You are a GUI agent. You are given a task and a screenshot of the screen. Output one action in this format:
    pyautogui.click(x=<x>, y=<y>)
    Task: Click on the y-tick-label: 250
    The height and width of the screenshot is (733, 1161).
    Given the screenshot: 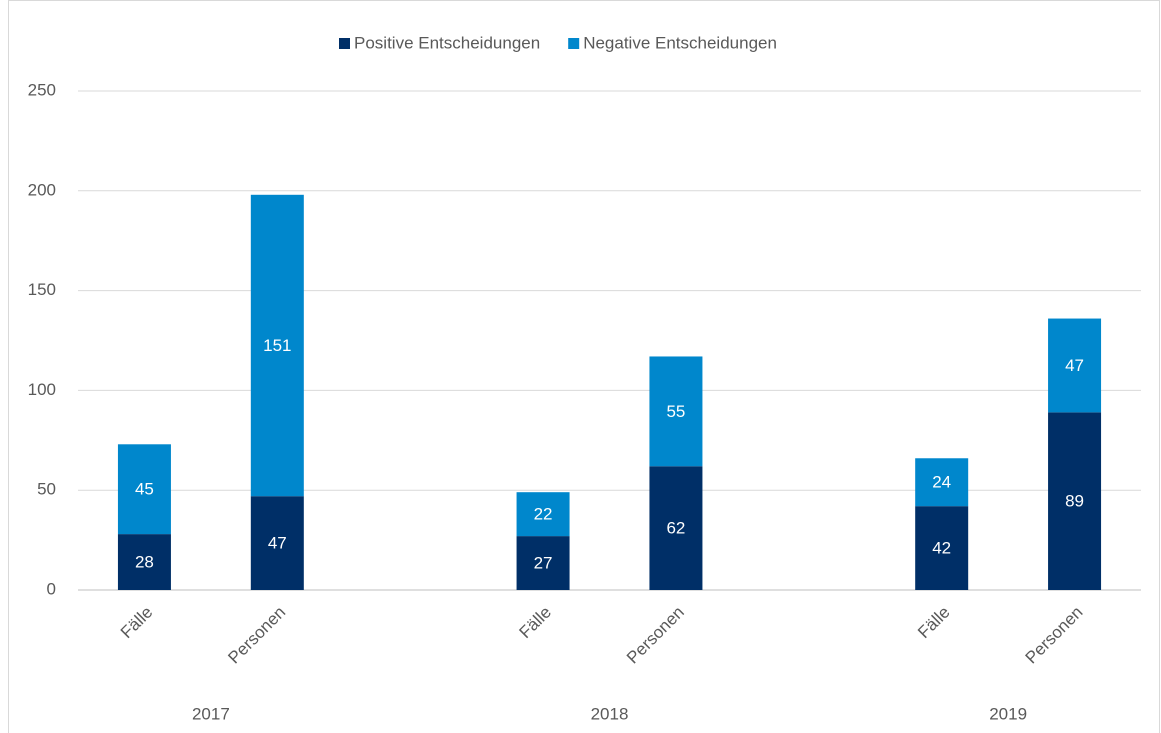 What is the action you would take?
    pyautogui.click(x=42, y=89)
    